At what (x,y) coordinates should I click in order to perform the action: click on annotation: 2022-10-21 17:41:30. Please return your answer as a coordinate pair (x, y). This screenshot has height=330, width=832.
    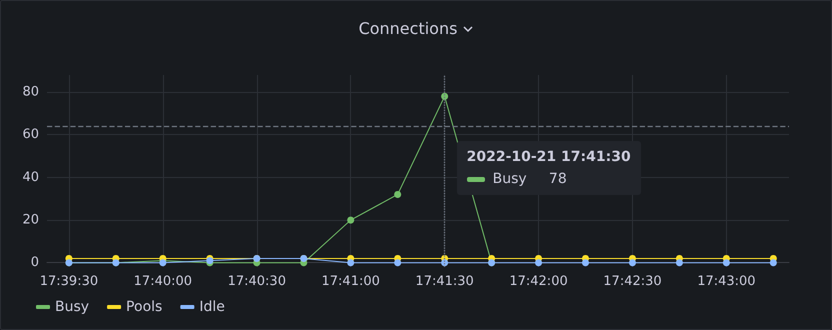
    Looking at the image, I should click on (548, 157).